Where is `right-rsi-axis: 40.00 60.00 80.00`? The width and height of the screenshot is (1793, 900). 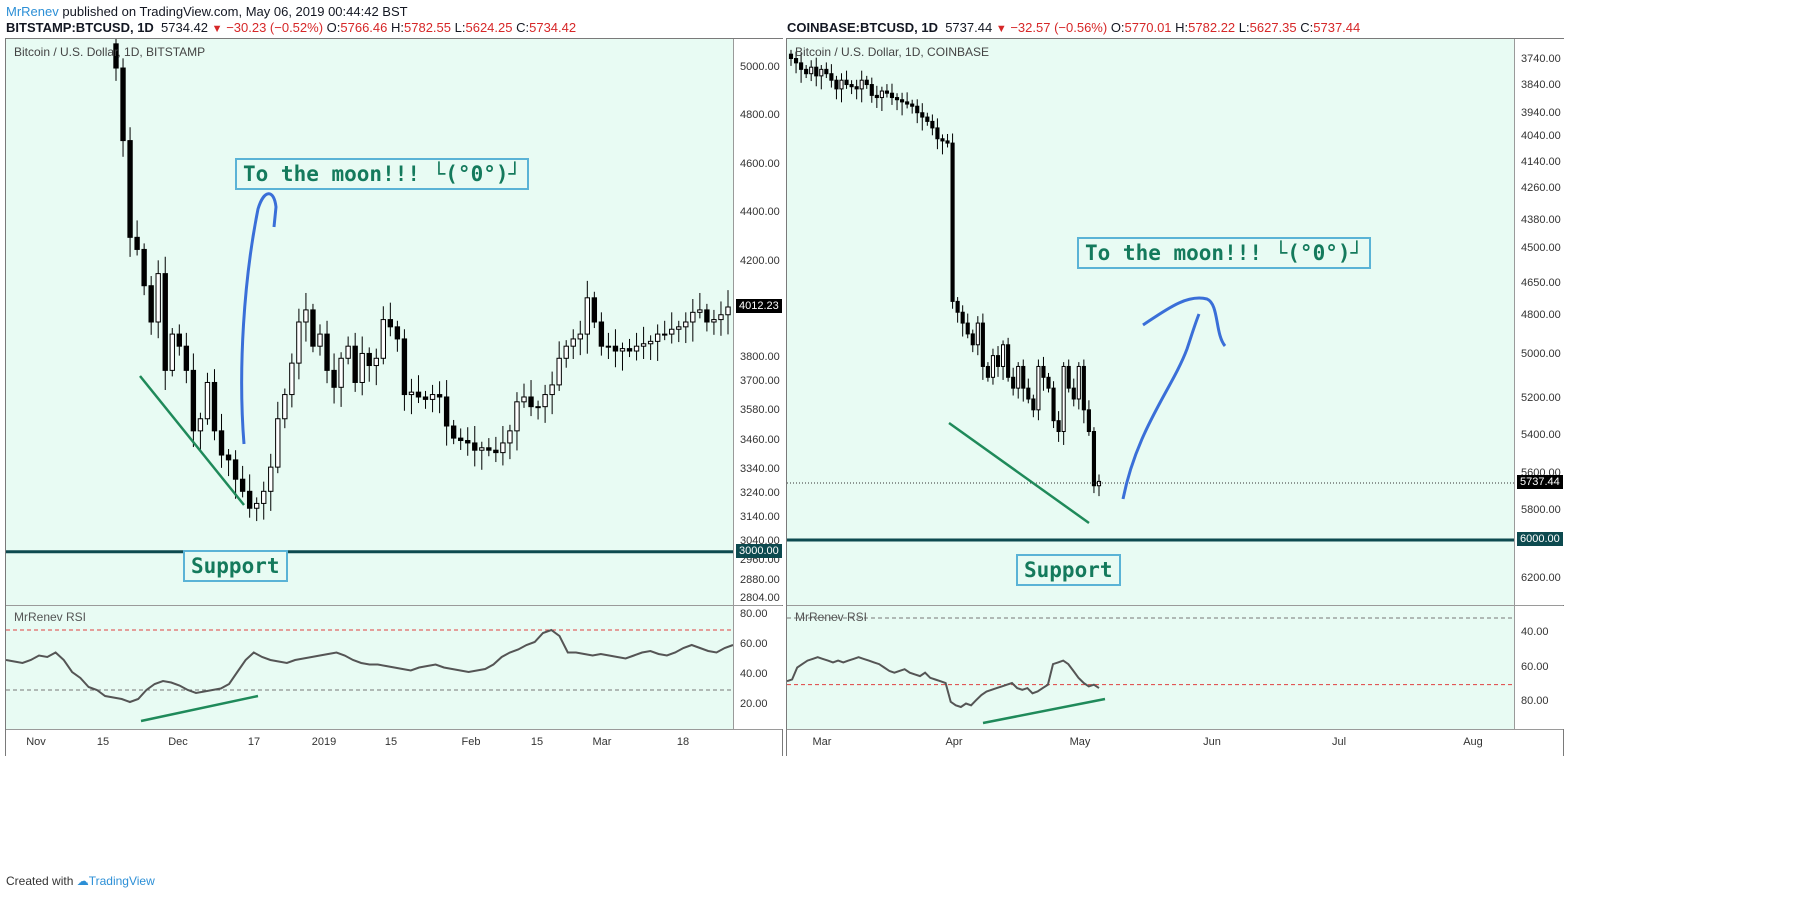
right-rsi-axis: 40.00 60.00 80.00 is located at coordinates (1539, 667).